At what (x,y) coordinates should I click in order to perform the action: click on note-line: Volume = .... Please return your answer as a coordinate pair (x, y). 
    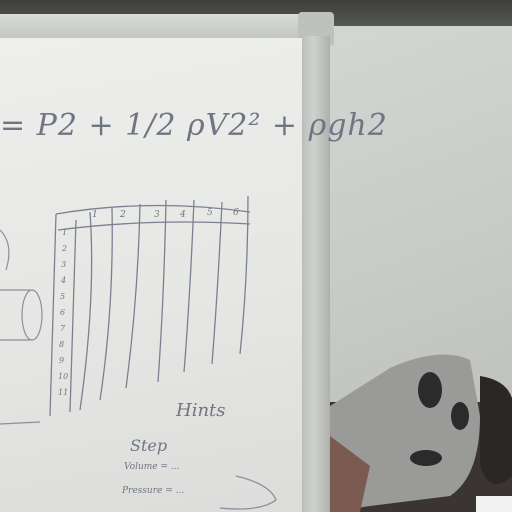
    Looking at the image, I should click on (152, 467).